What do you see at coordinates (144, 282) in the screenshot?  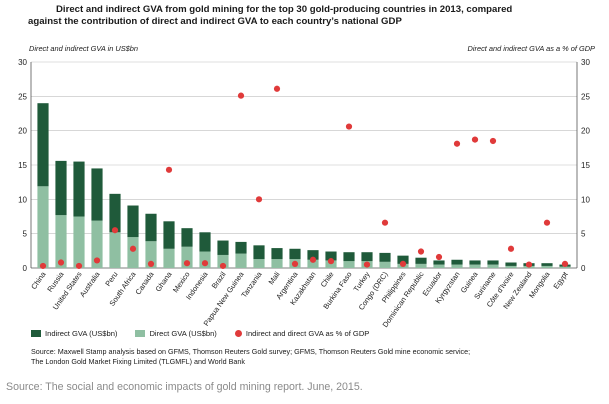 I see `x-tick-label: Canada` at bounding box center [144, 282].